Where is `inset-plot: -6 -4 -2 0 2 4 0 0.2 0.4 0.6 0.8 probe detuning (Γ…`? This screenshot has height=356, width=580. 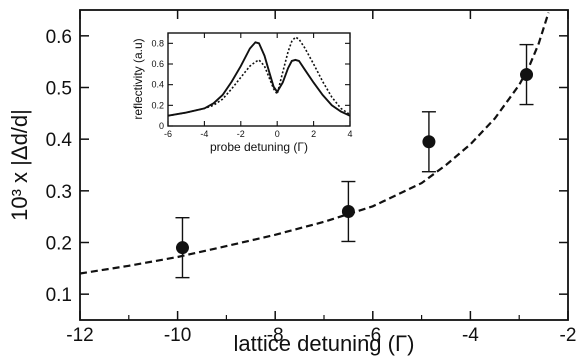 inset-plot: -6 -4 -2 0 2 4 0 0.2 0.4 0.6 0.8 probe detuning (Γ… is located at coordinates (242, 93).